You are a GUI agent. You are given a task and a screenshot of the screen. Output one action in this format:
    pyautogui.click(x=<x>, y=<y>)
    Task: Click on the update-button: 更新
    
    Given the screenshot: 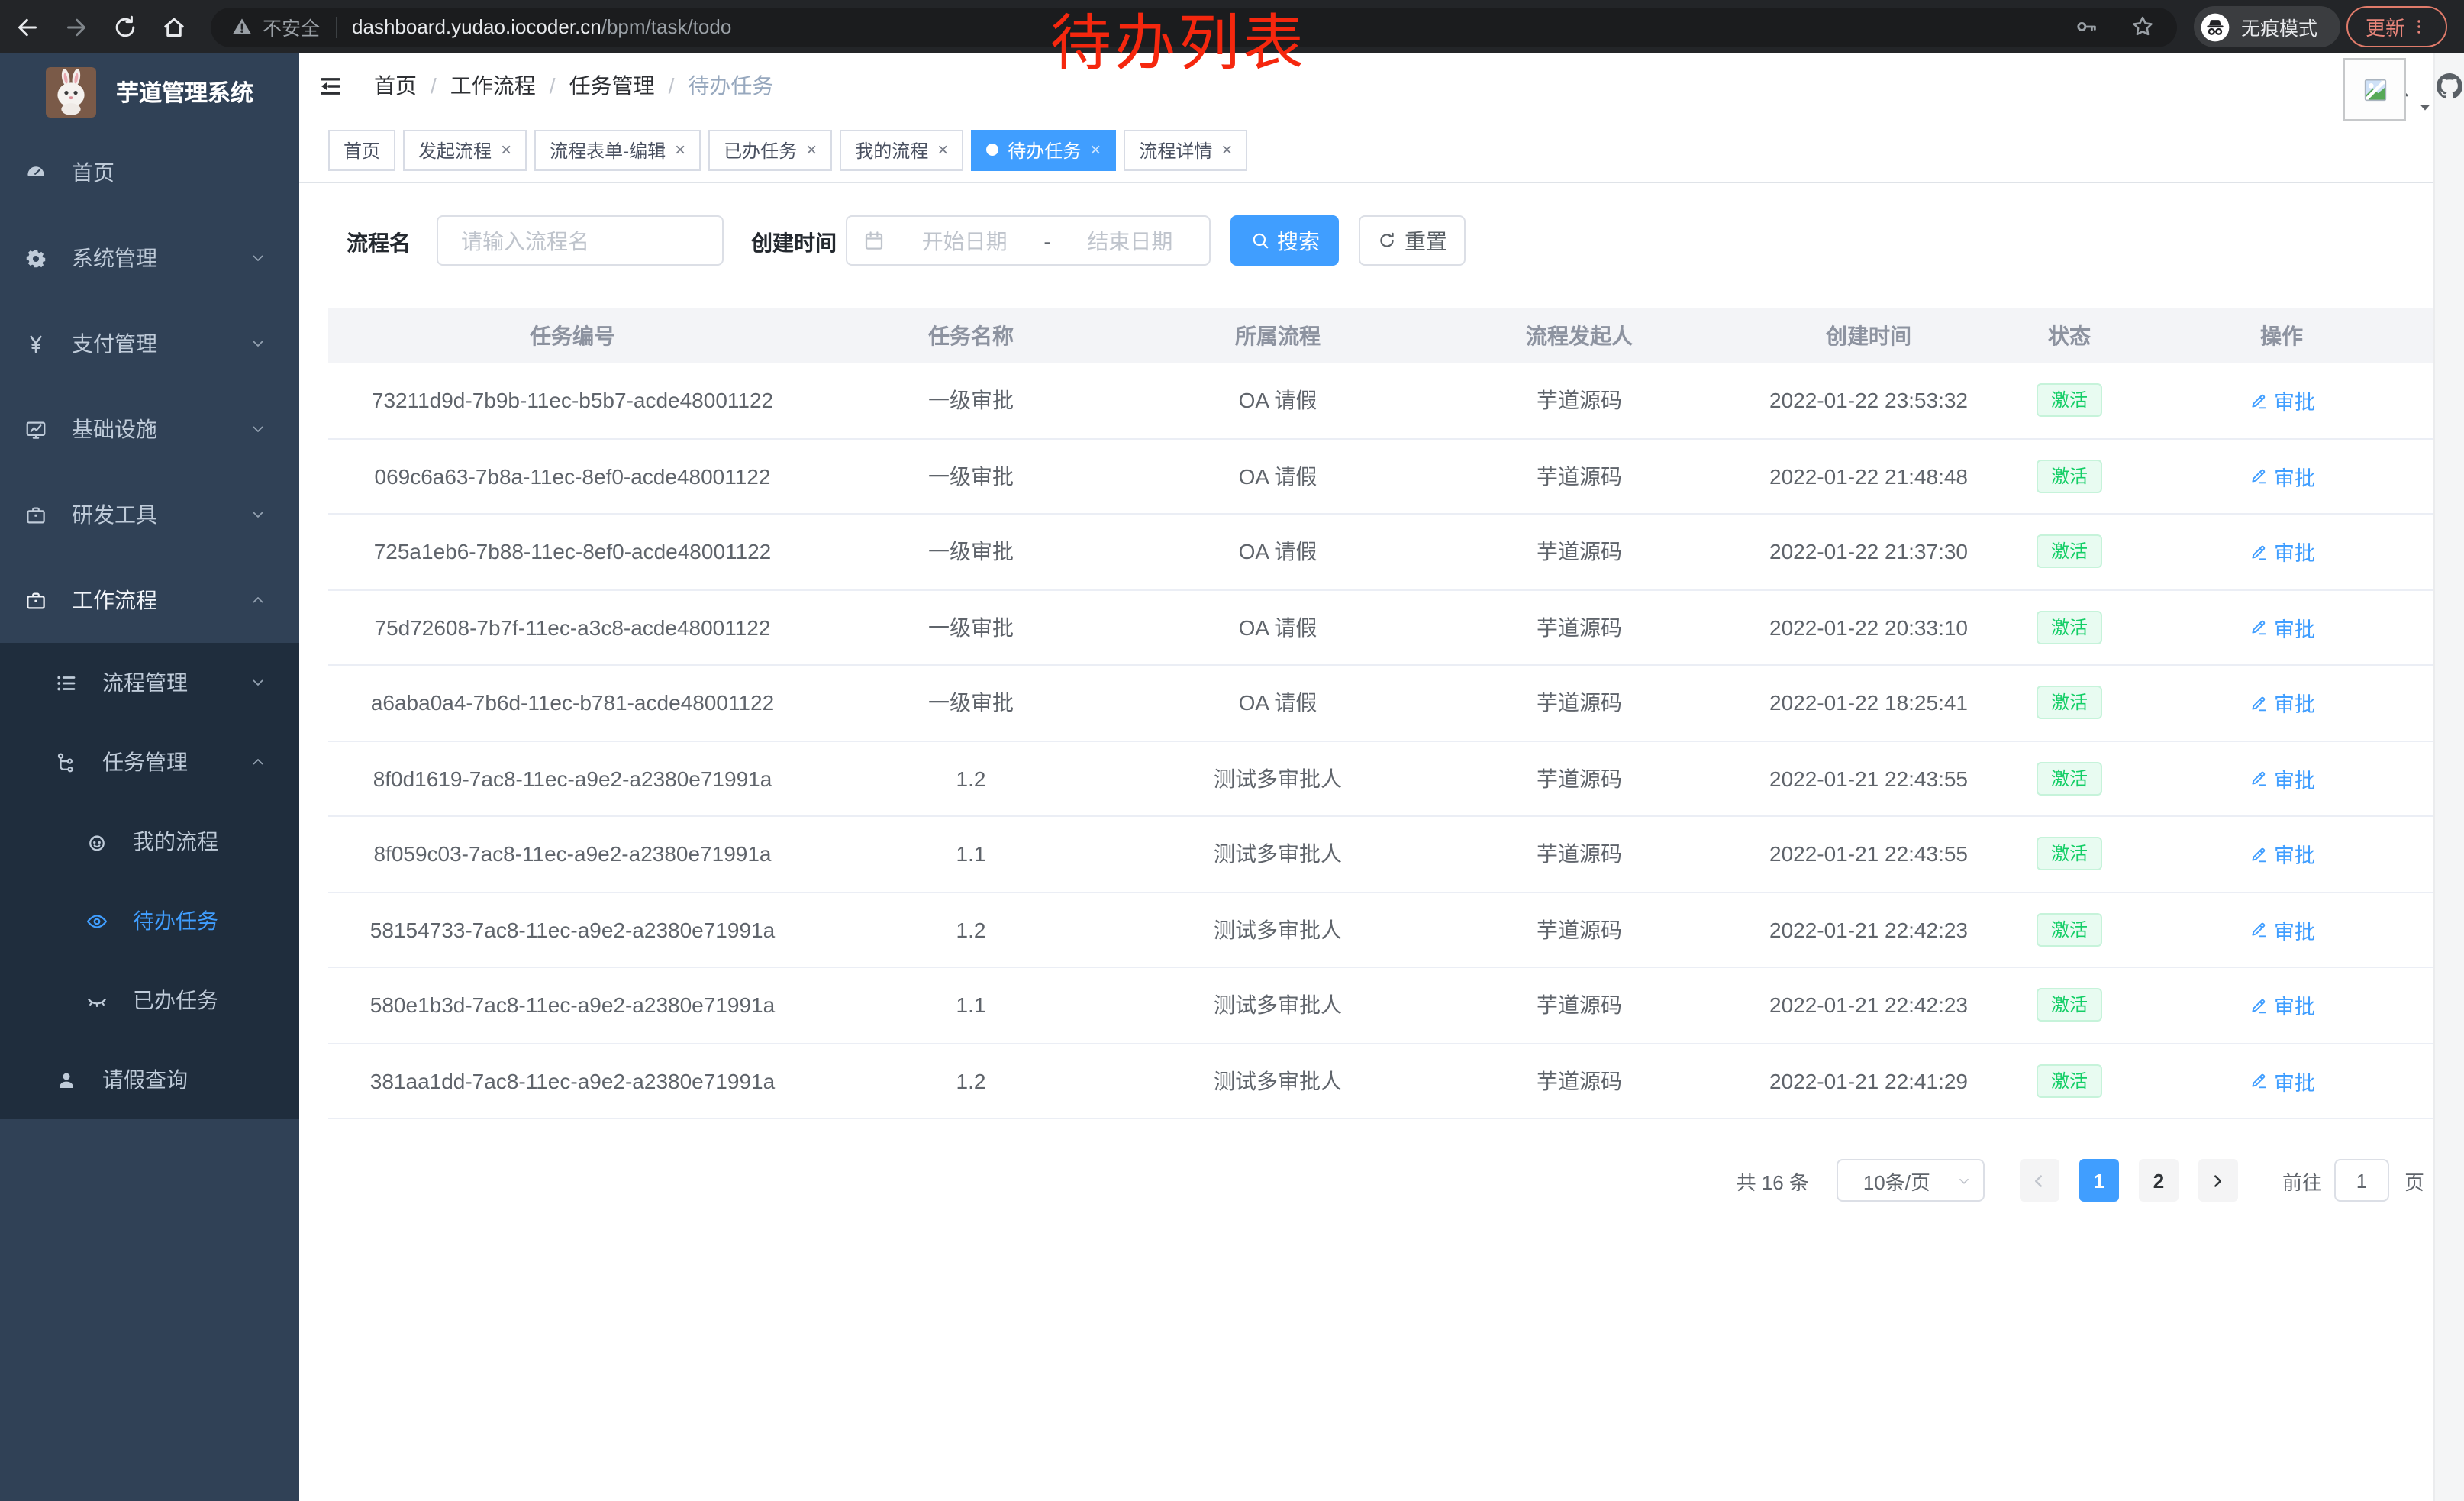 What is the action you would take?
    pyautogui.click(x=2397, y=27)
    